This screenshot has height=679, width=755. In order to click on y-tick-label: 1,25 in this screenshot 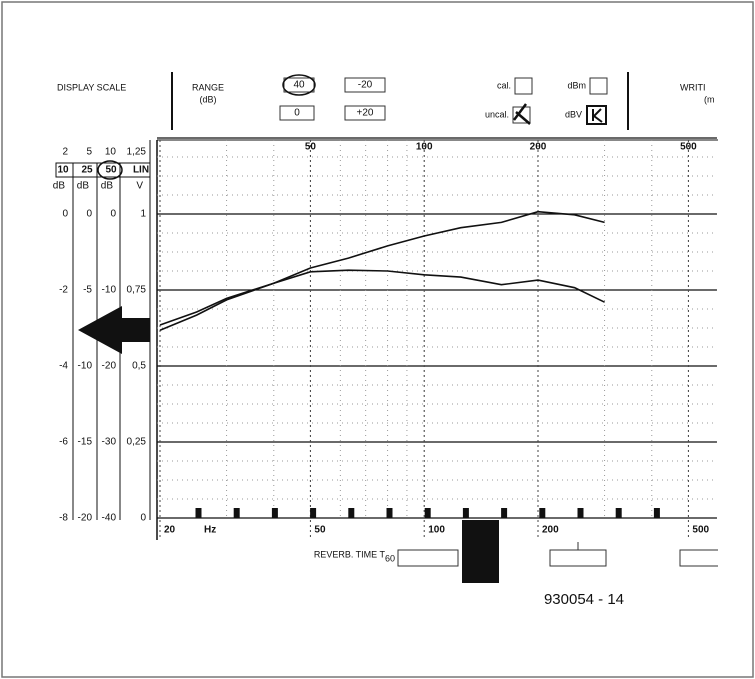, I will do `click(137, 152)`.